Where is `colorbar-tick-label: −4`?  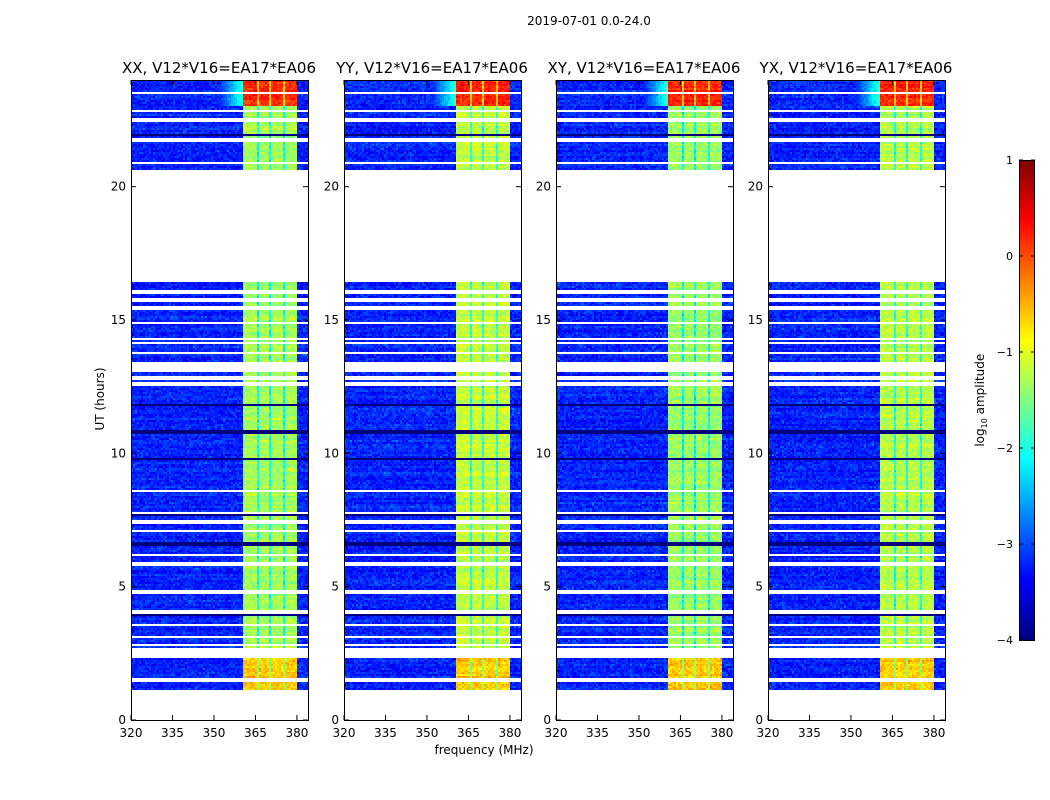
colorbar-tick-label: −4 is located at coordinates (1005, 640).